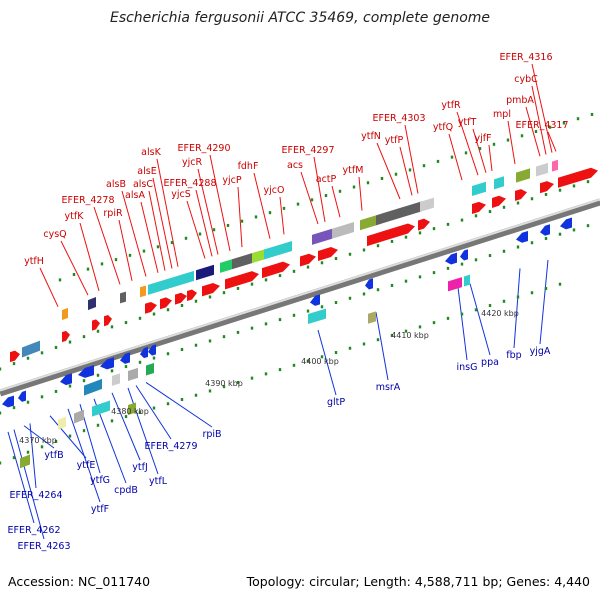 This screenshot has height=600, width=600. I want to click on gene-label: ytfK, so click(75, 216).